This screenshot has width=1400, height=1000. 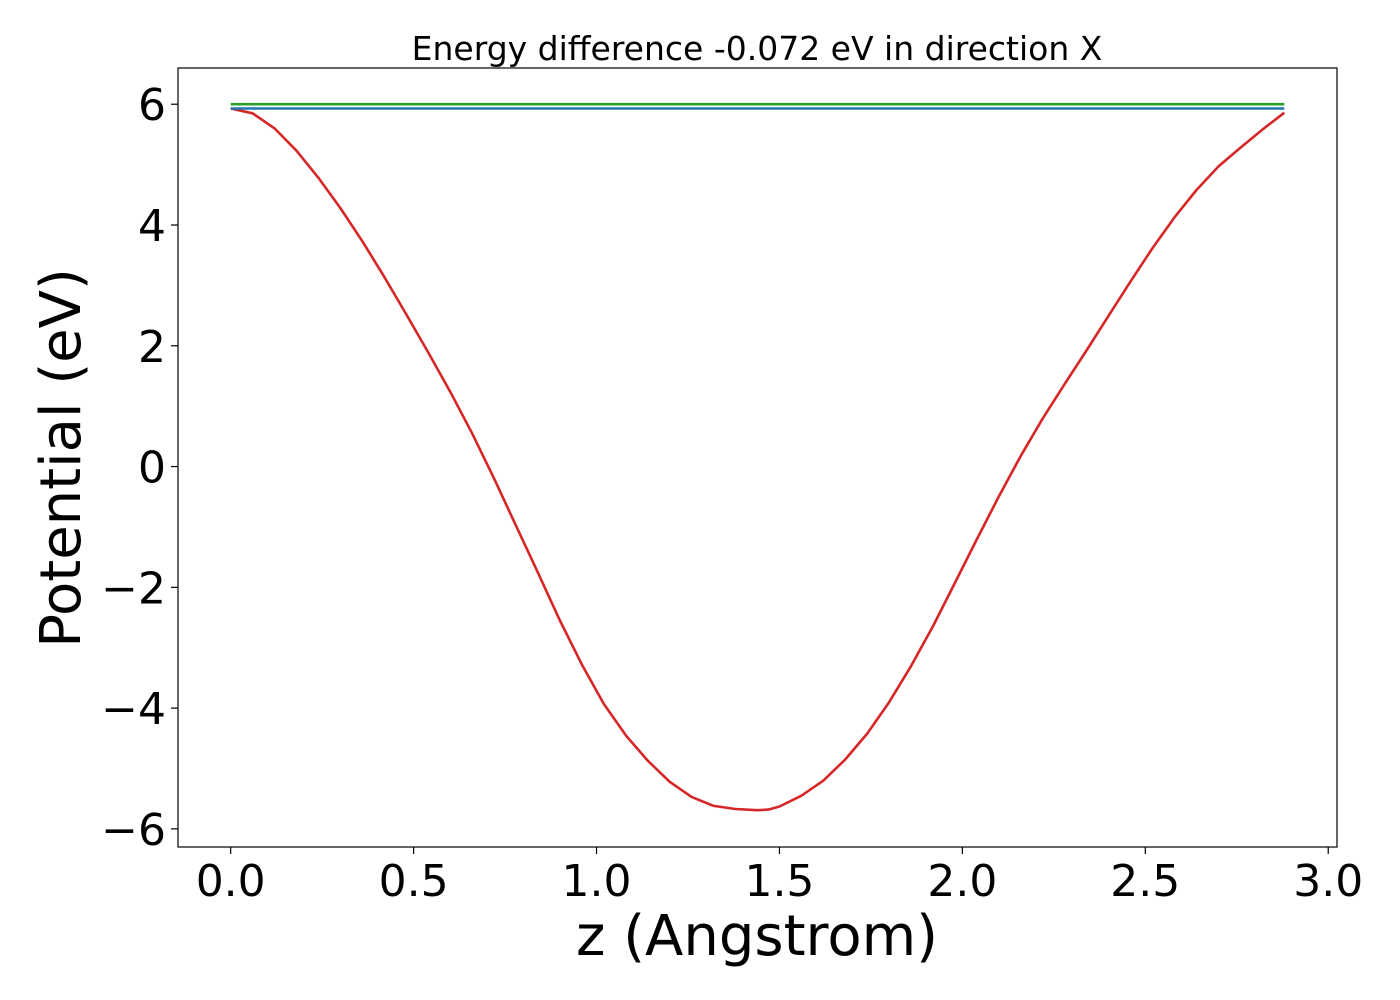 What do you see at coordinates (152, 468) in the screenshot?
I see `y-tick-label: 0` at bounding box center [152, 468].